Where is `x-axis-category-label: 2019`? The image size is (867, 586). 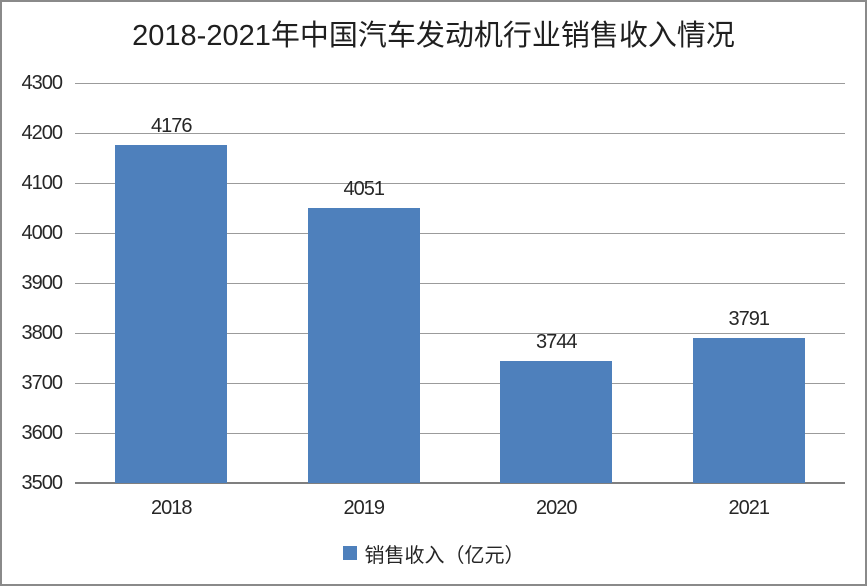
x-axis-category-label: 2019 is located at coordinates (364, 508).